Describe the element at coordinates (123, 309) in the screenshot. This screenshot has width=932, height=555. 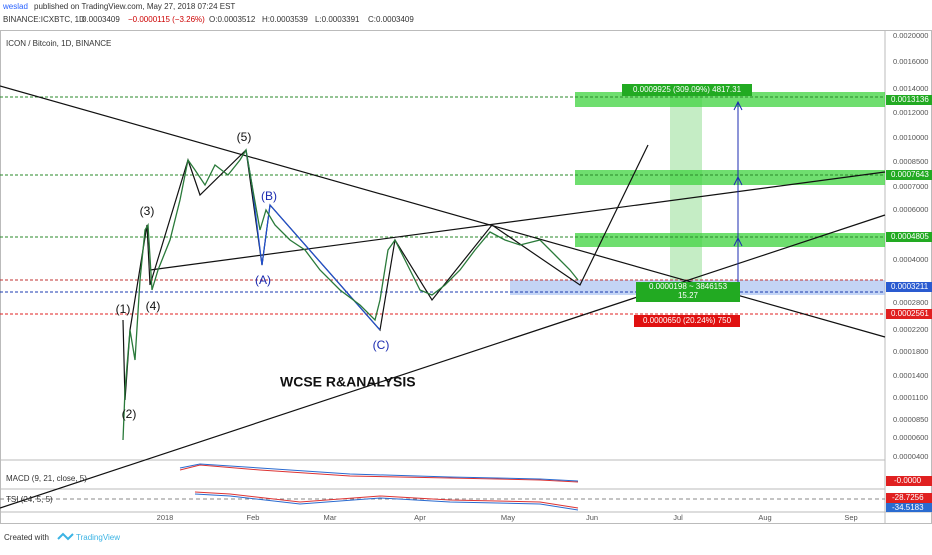
I see `wave-label: (1)` at that location.